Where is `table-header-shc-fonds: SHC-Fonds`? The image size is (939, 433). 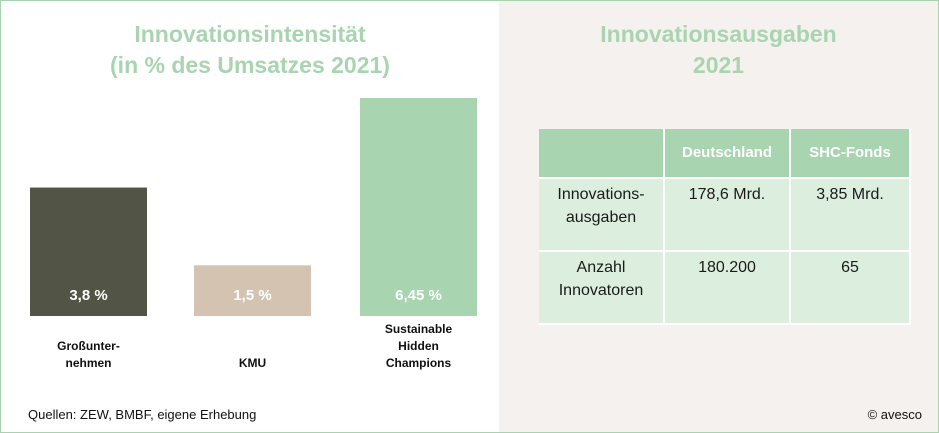 table-header-shc-fonds: SHC-Fonds is located at coordinates (850, 154).